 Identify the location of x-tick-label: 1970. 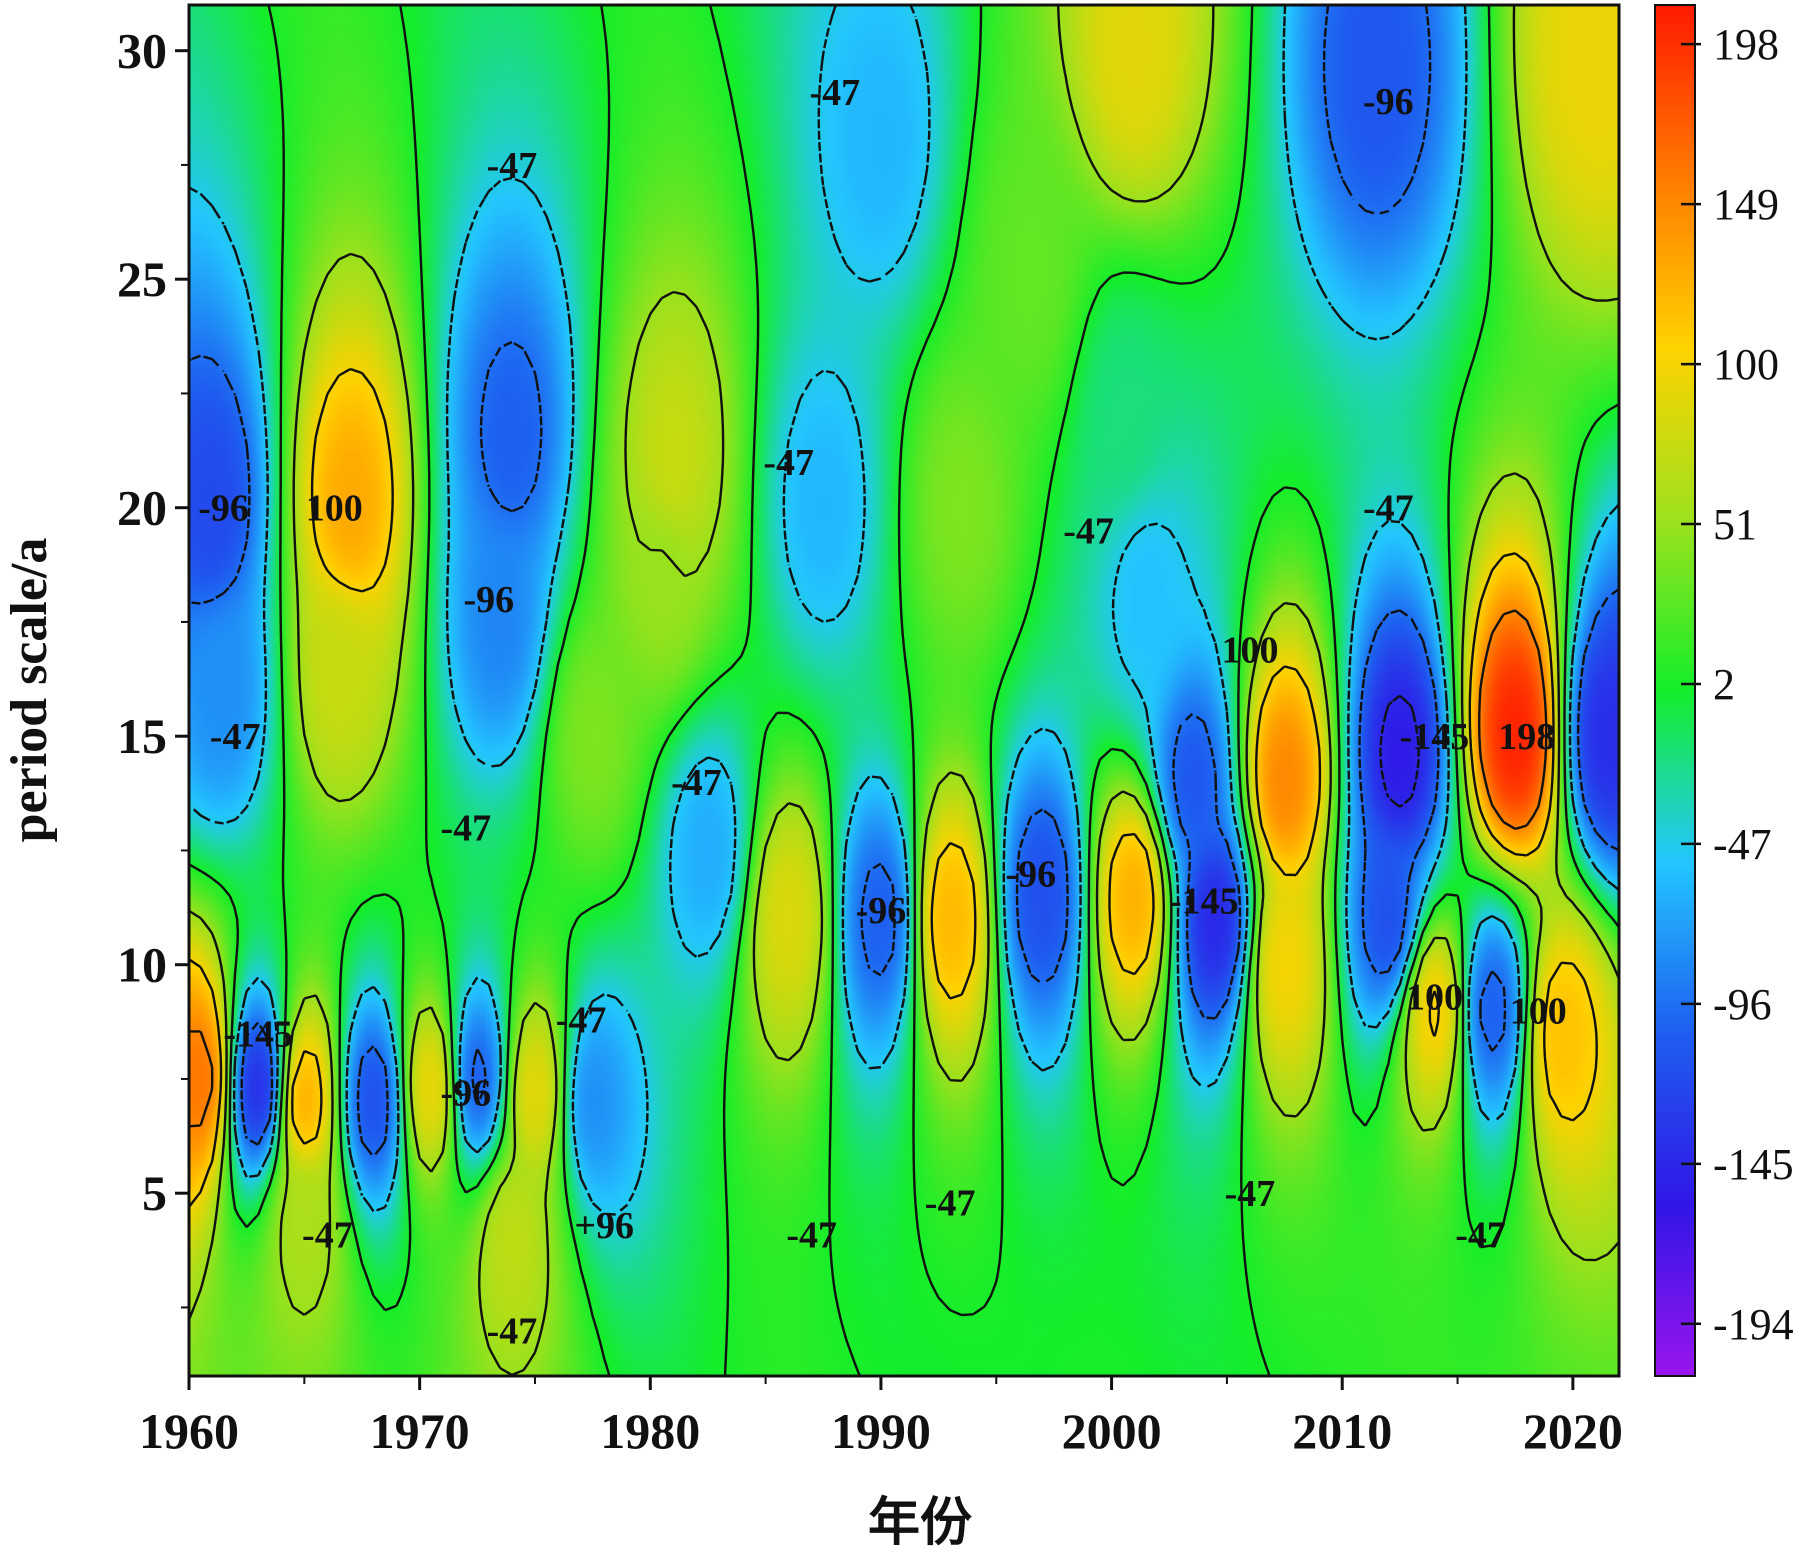
(420, 1431).